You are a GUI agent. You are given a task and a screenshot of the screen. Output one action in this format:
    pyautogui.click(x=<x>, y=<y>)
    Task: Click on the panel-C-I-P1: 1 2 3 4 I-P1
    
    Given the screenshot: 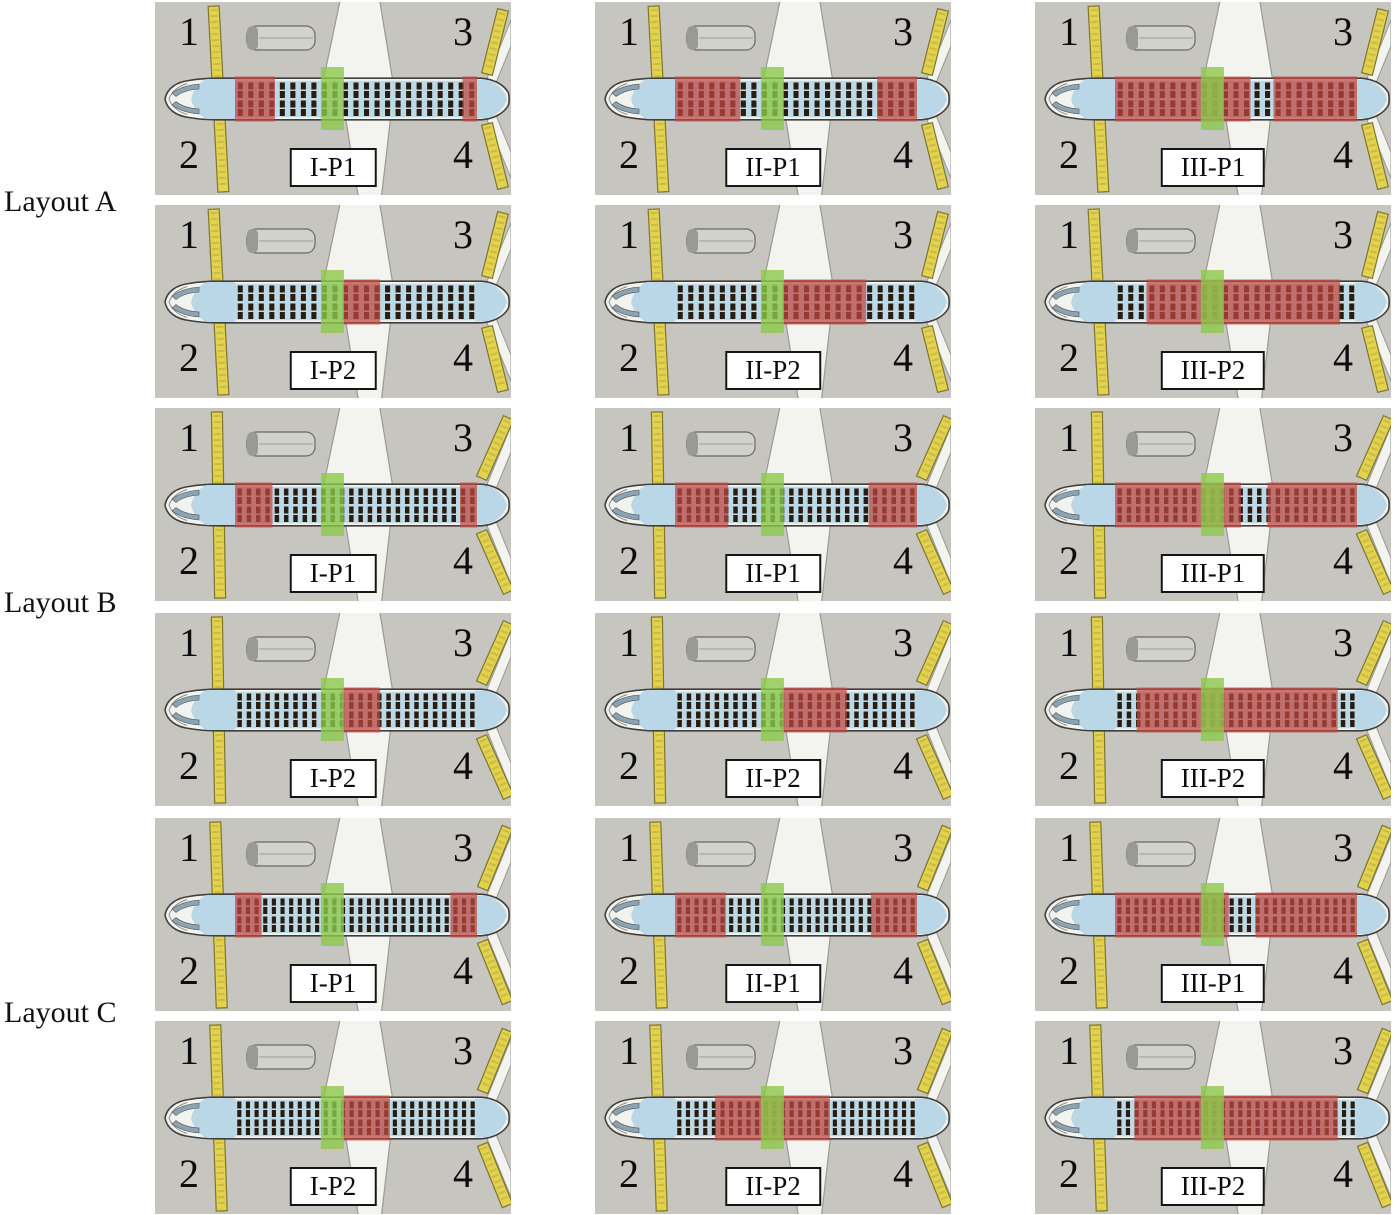 What is the action you would take?
    pyautogui.click(x=333, y=914)
    